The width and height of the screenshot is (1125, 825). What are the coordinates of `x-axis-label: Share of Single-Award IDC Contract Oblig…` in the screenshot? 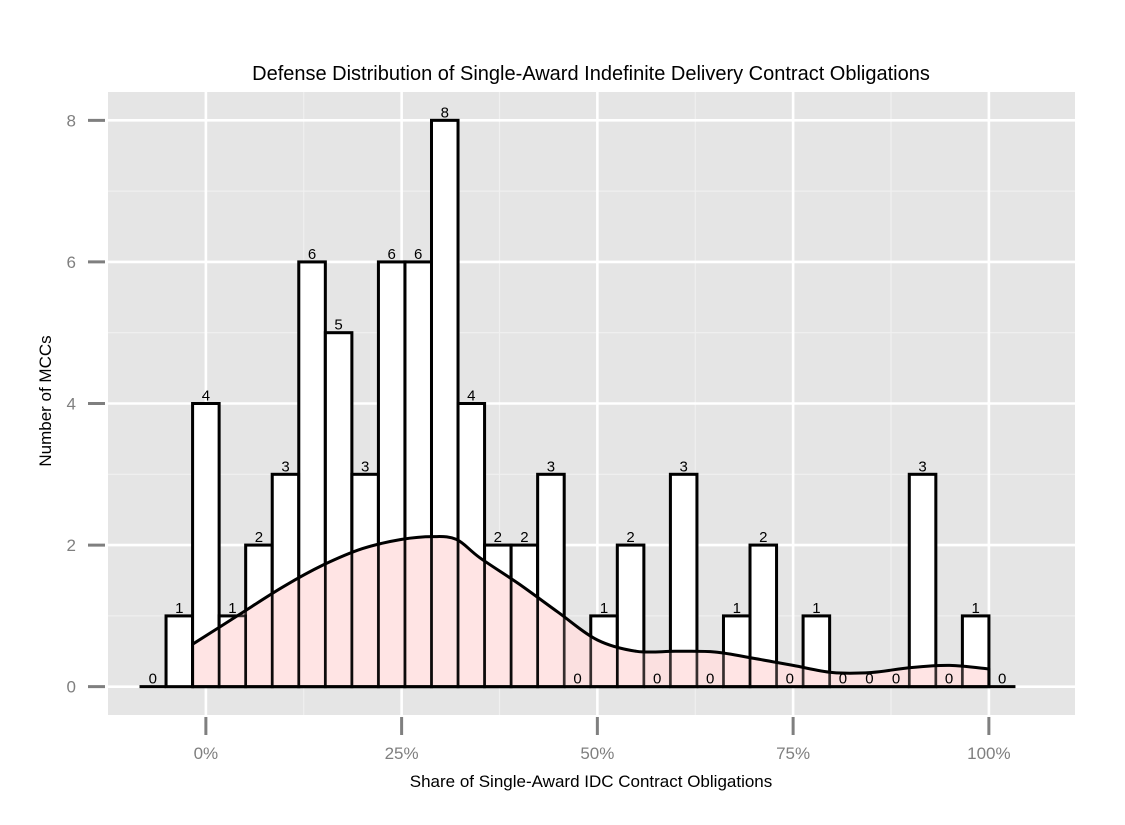 It's located at (591, 781).